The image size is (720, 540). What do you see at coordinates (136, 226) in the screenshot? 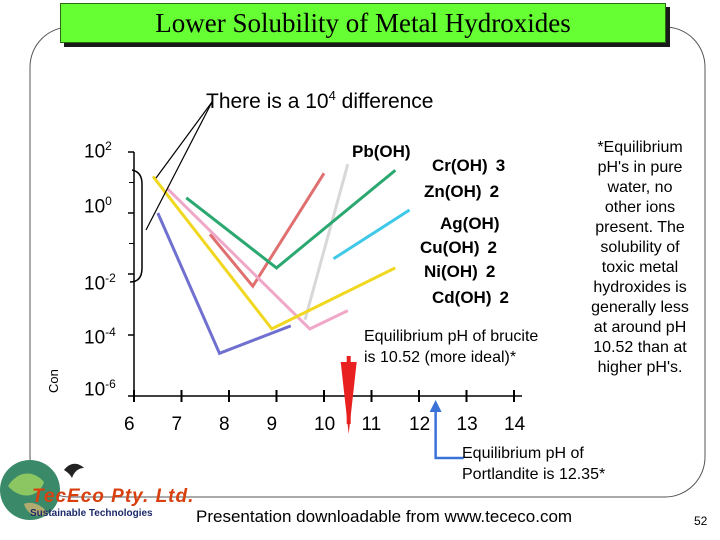
I see `difference-bracket-curve` at bounding box center [136, 226].